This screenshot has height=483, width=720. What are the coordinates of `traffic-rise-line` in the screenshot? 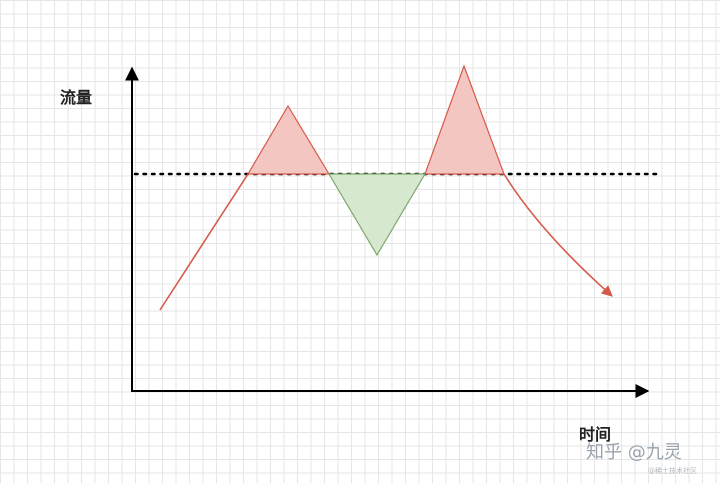 It's located at (204, 242).